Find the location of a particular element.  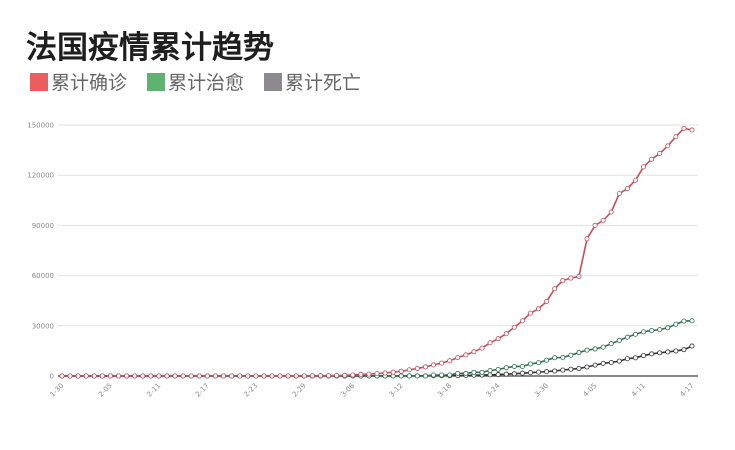

legend: 累计确诊 累计治愈 累计死亡 is located at coordinates (195, 81).